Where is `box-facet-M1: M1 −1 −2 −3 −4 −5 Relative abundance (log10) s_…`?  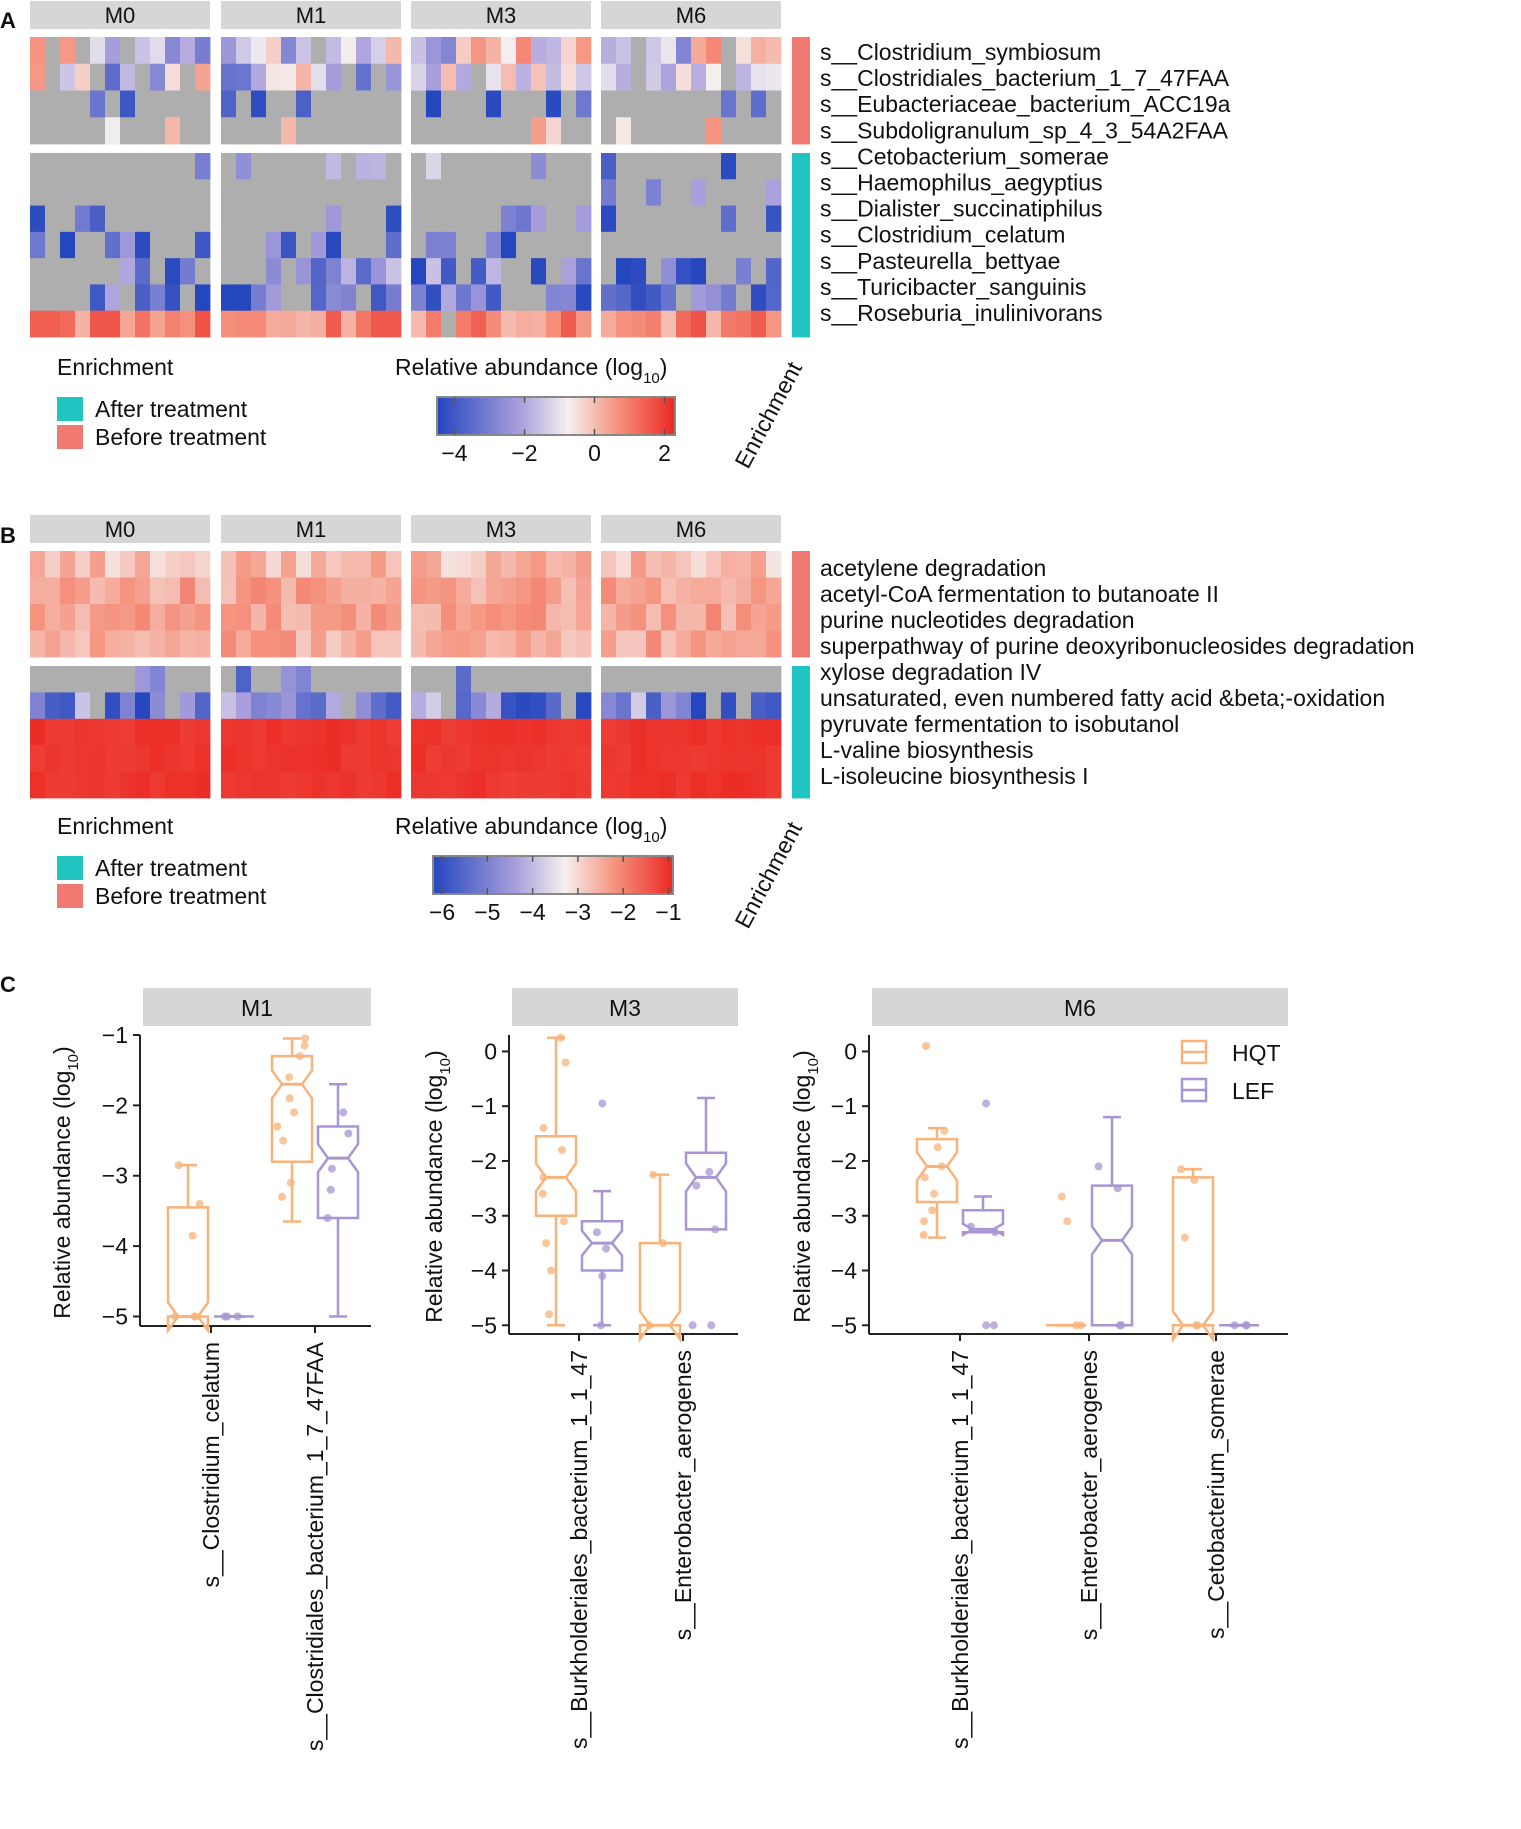 box-facet-M1: M1 −1 −2 −3 −4 −5 Relative abundance (log10) s_… is located at coordinates (210, 1369).